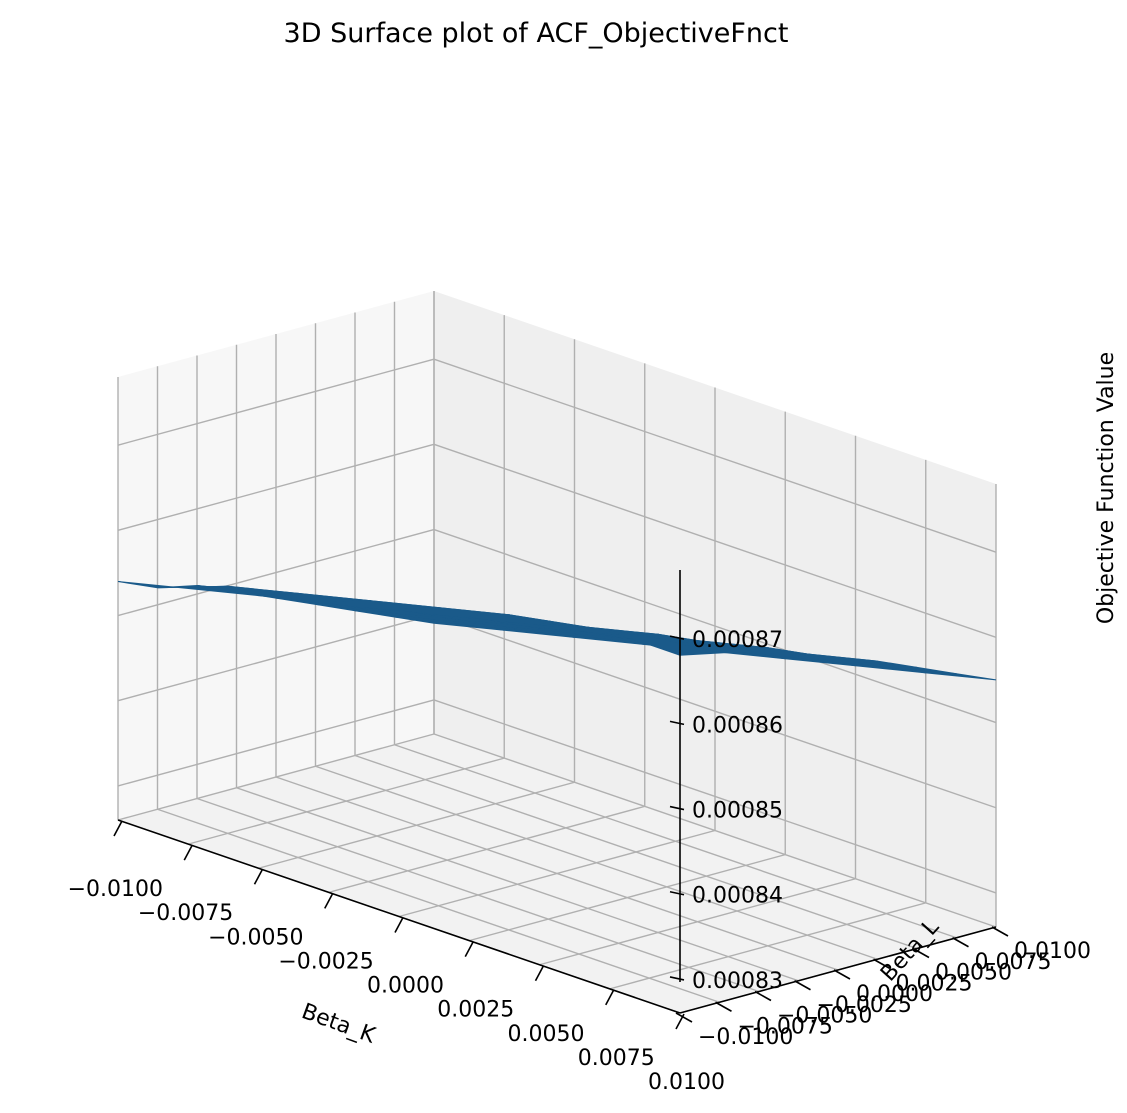 The image size is (1127, 1113). Describe the element at coordinates (737, 896) in the screenshot. I see `z-tick-label: 0.00084` at that location.